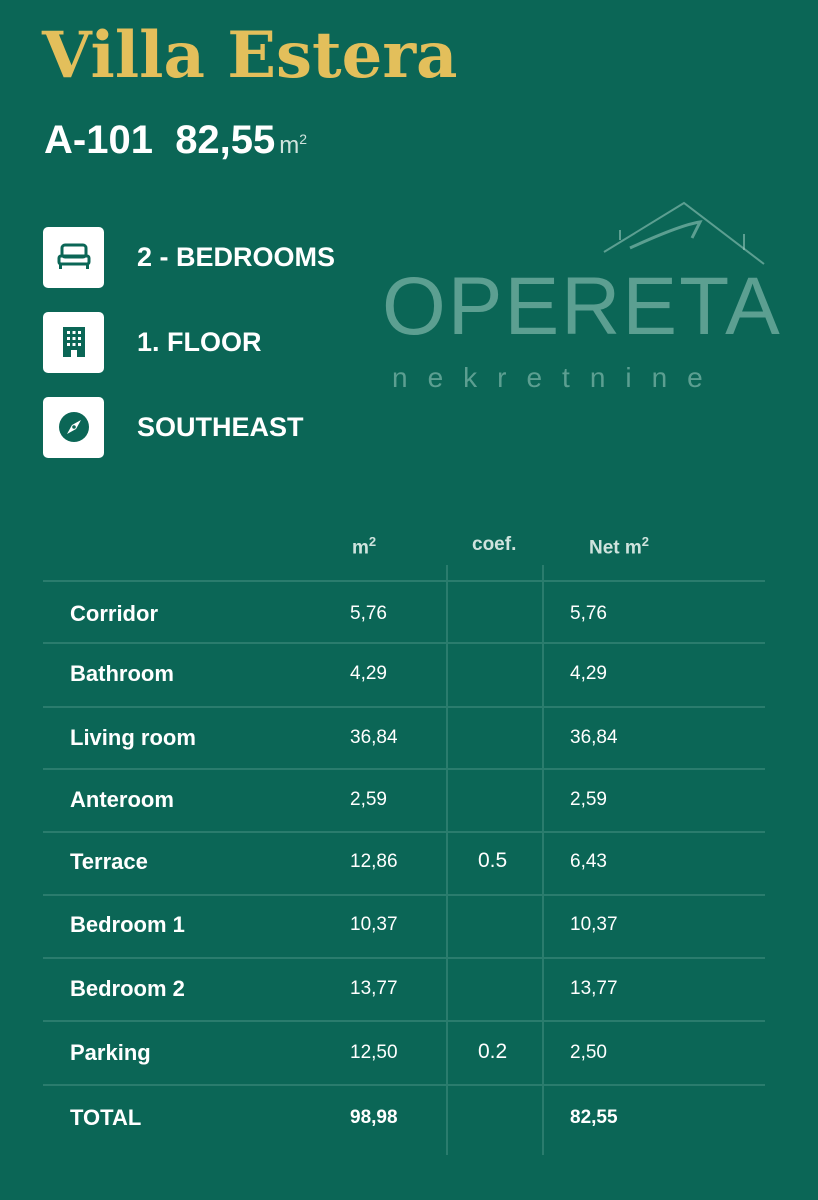  I want to click on coefficient: 0.2, so click(493, 1051).